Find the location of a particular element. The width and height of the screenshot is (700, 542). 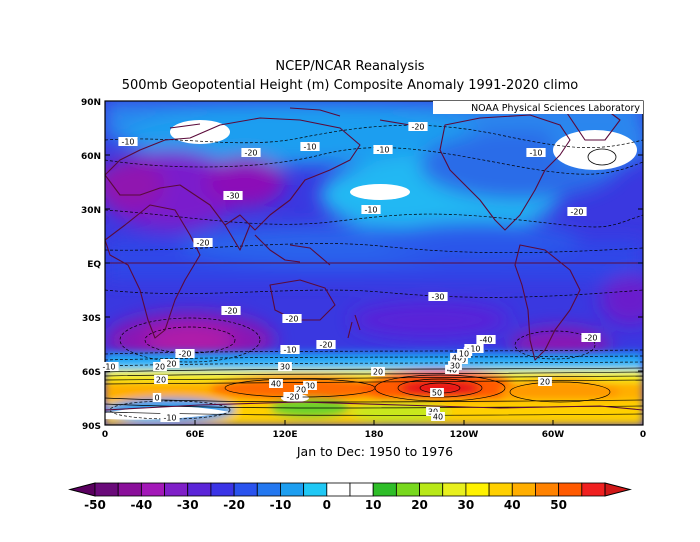

svg-text: 50 is located at coordinates (437, 393).